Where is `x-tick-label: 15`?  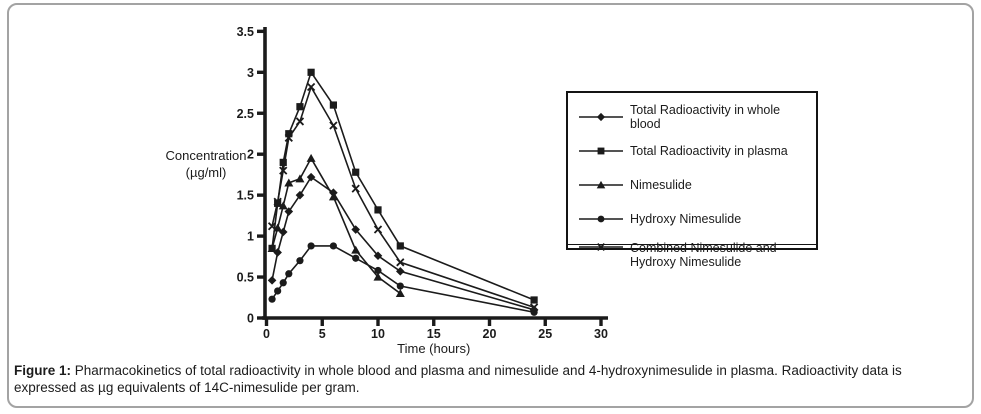 x-tick-label: 15 is located at coordinates (434, 334).